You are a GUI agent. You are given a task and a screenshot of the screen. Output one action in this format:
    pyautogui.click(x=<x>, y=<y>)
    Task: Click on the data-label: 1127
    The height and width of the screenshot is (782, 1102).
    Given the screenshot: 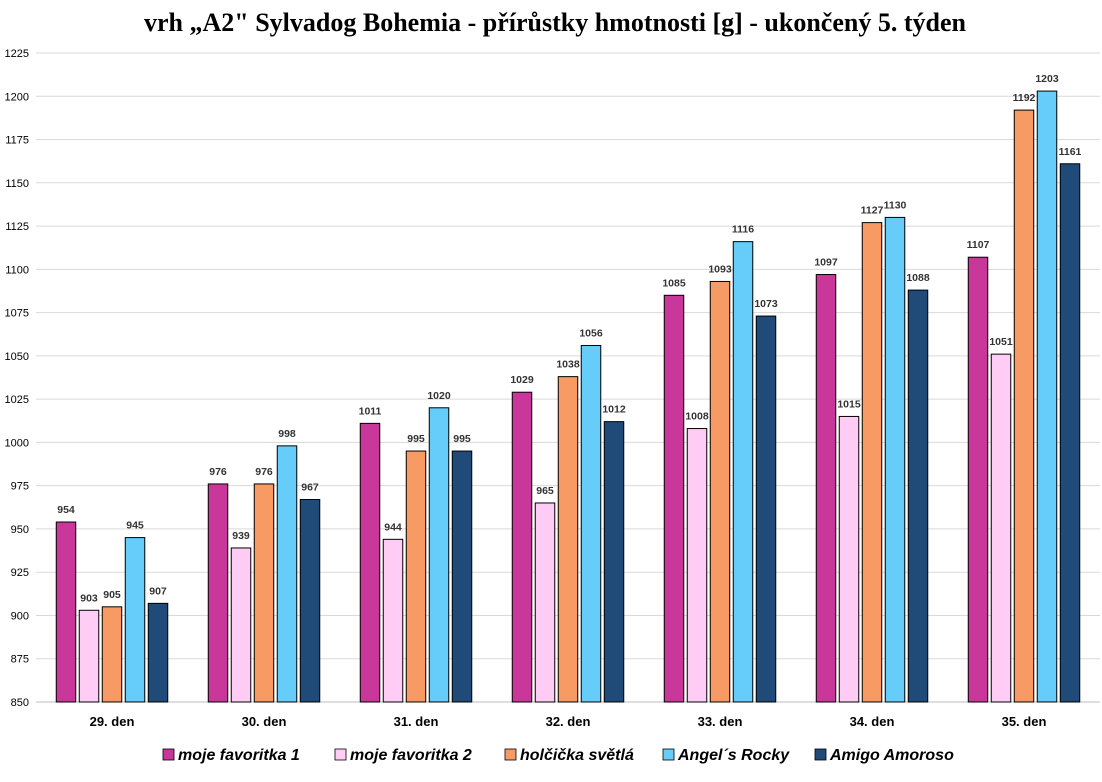 What is the action you would take?
    pyautogui.click(x=872, y=211)
    